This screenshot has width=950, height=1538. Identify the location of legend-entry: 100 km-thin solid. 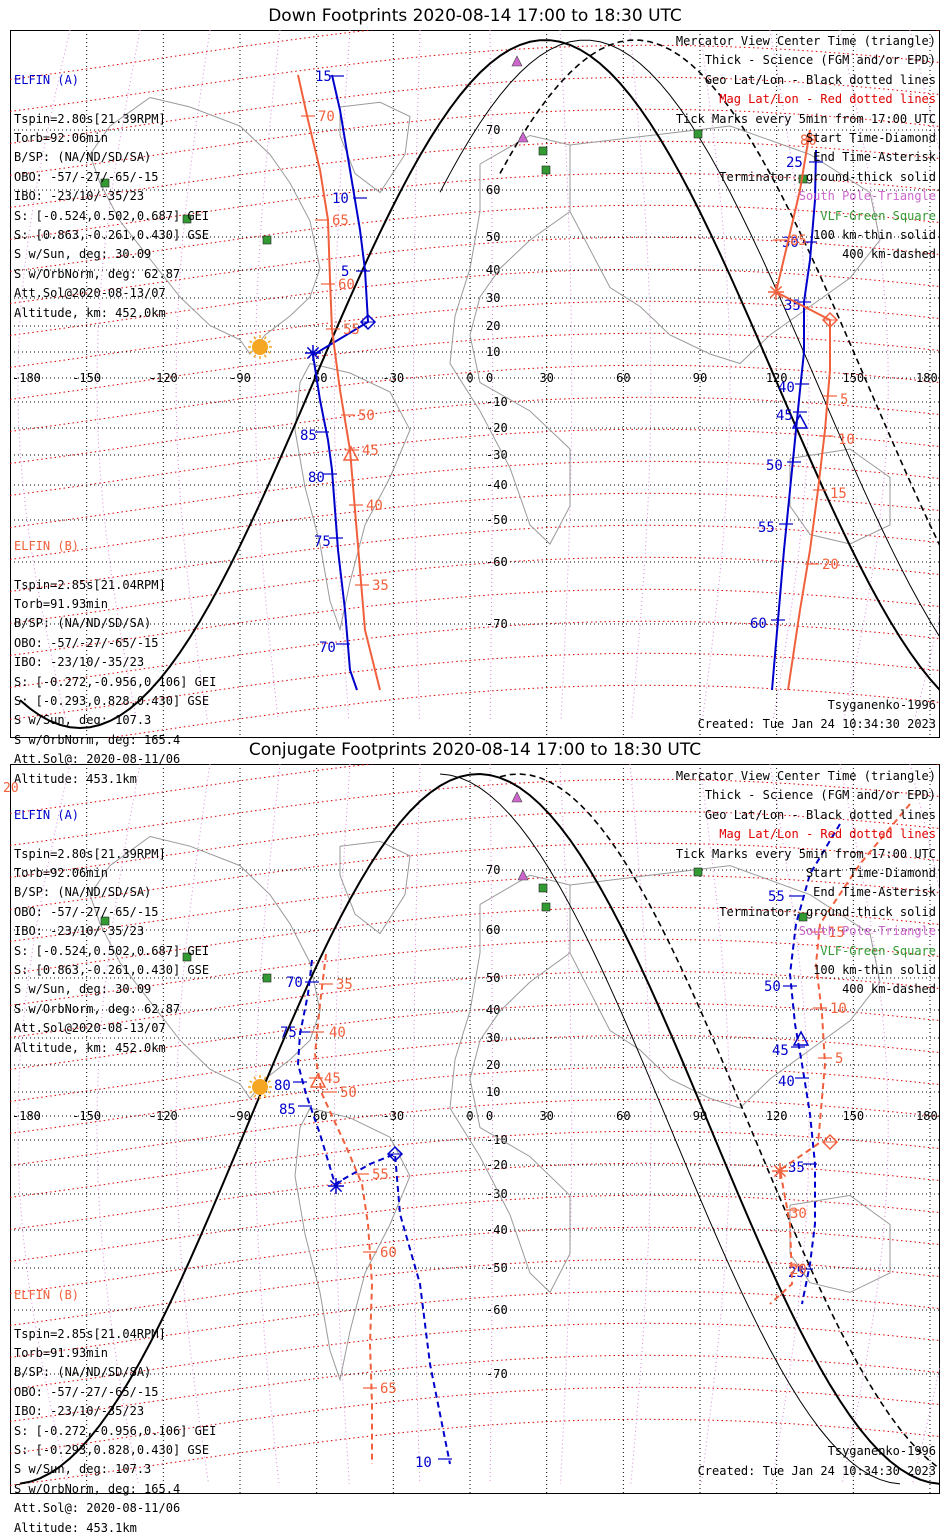
(874, 970).